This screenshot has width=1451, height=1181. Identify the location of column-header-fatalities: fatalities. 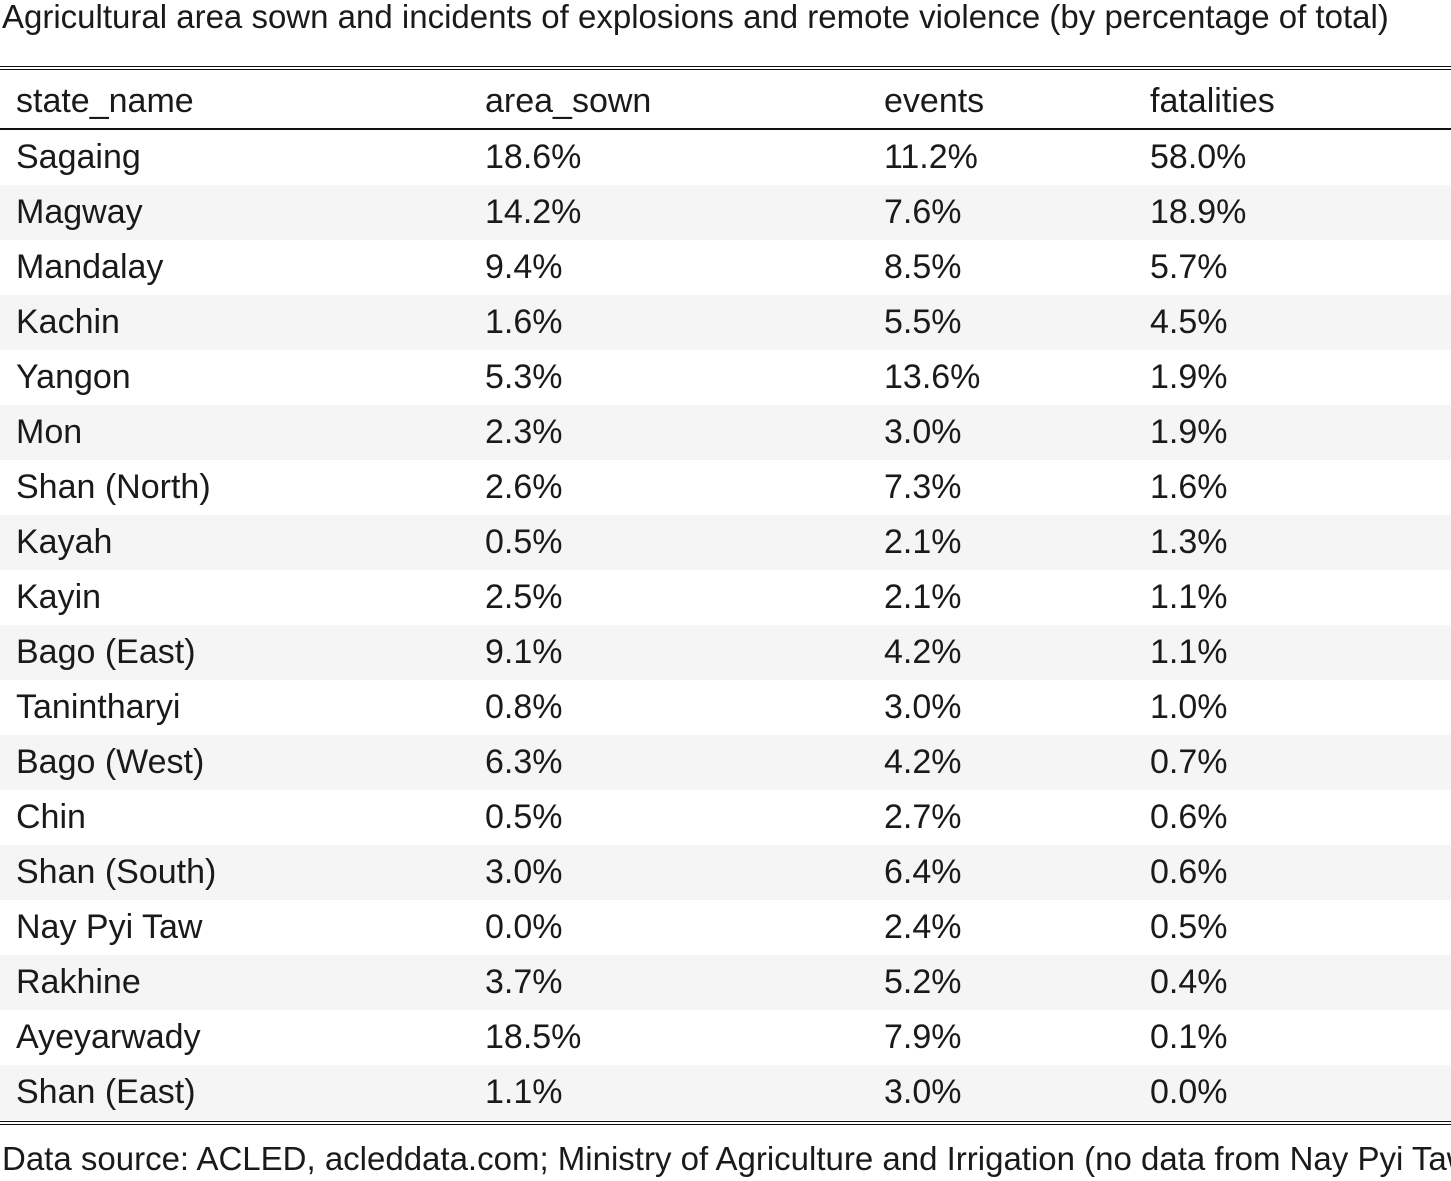
(1212, 101).